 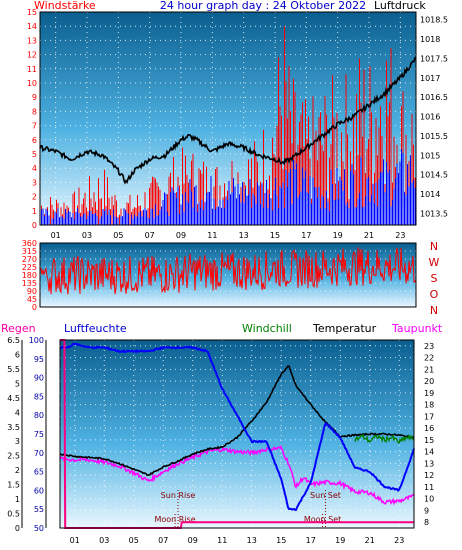 I want to click on right-tick-label: 1013.5, so click(x=434, y=213).